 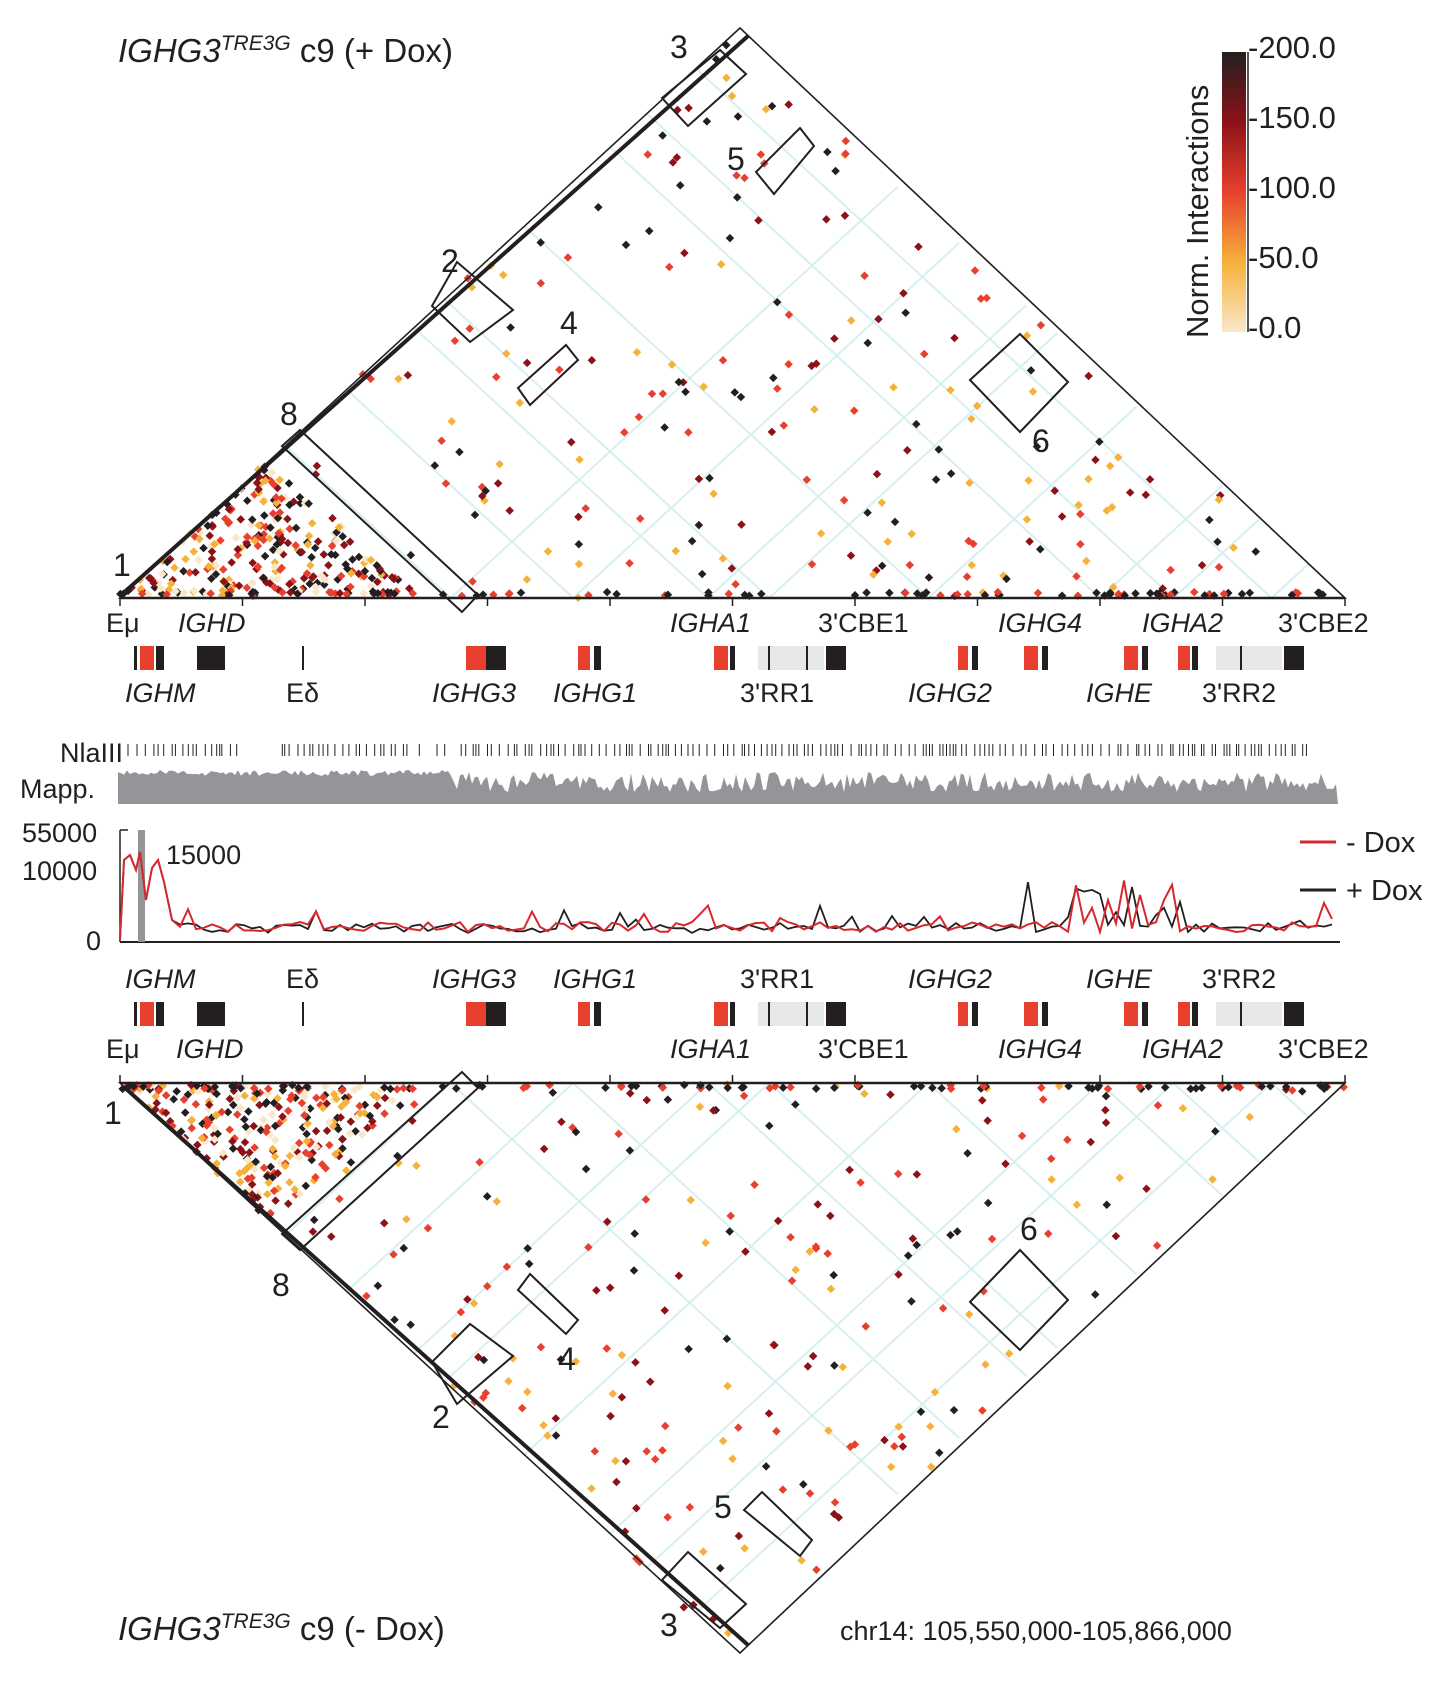 What do you see at coordinates (950, 979) in the screenshot?
I see `label-ighg2-lower: IGHG2` at bounding box center [950, 979].